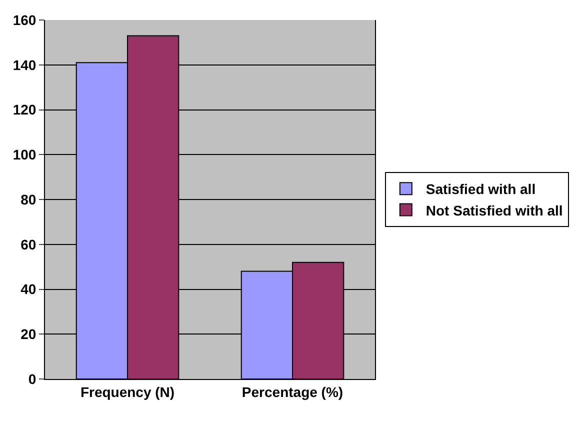  Describe the element at coordinates (127, 392) in the screenshot. I see `x-tick-label: Frequency (N)` at that location.